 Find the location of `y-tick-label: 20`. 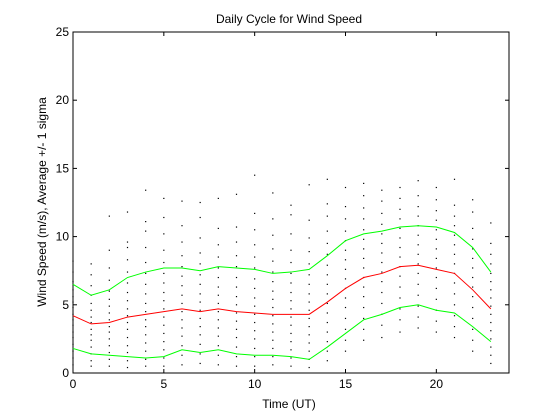

y-tick-label: 20 is located at coordinates (63, 100).